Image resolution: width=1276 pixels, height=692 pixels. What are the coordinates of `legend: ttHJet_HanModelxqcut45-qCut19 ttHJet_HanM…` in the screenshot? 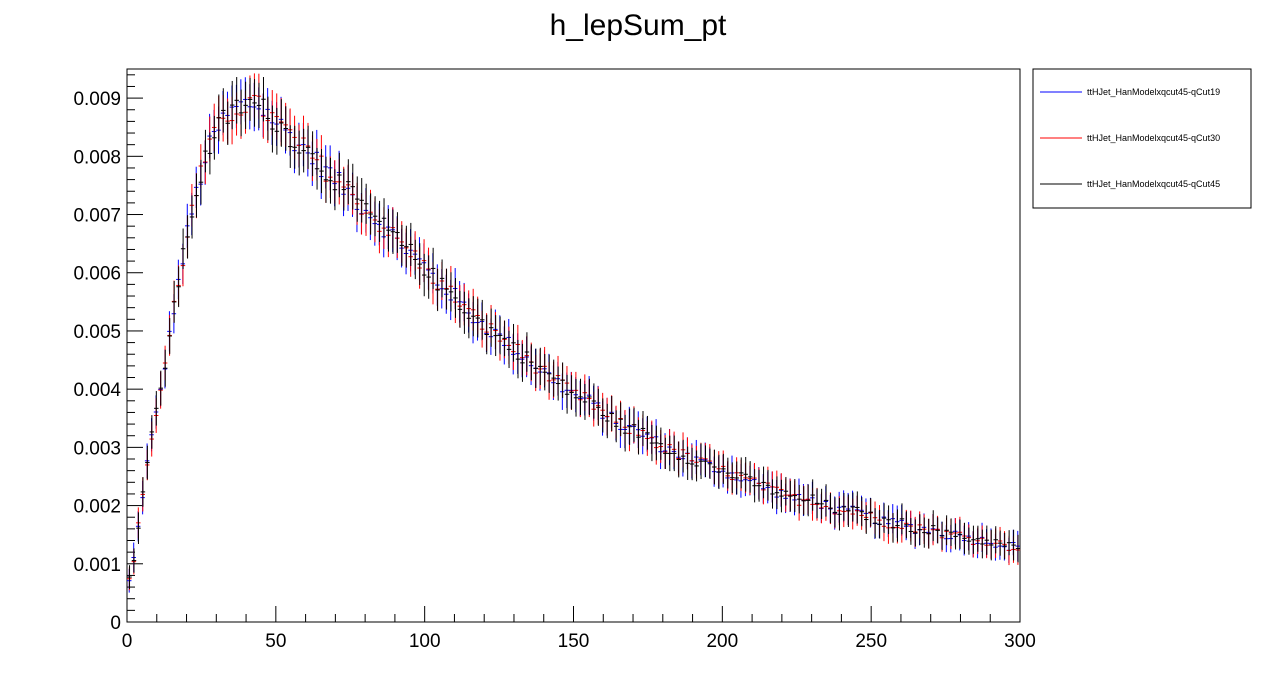 It's located at (1142, 138).